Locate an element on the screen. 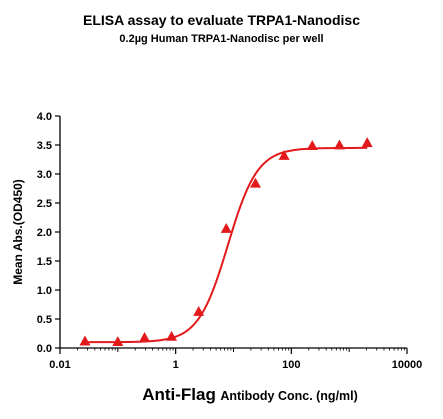 The width and height of the screenshot is (443, 419). y-tick-label: 2.0 is located at coordinates (44, 233).